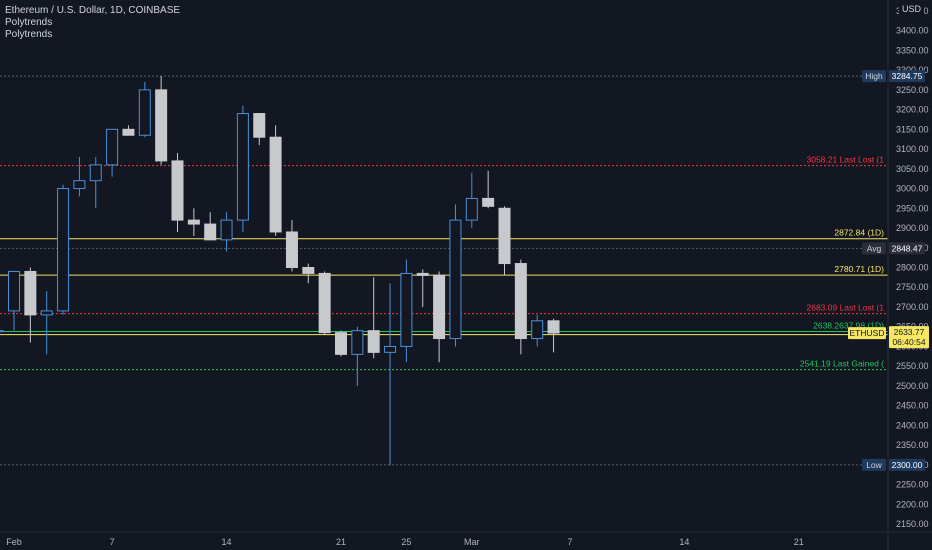  I want to click on symbol-tag-bg, so click(867, 333).